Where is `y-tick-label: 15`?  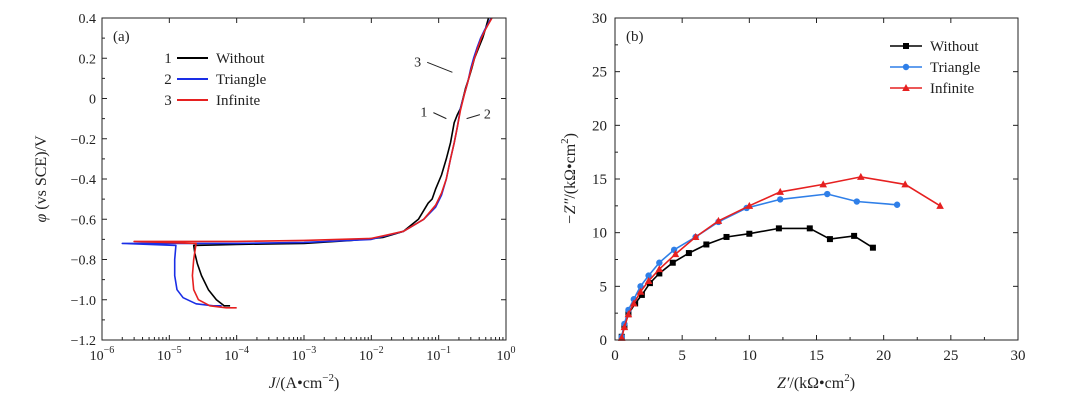 y-tick-label: 15 is located at coordinates (599, 180).